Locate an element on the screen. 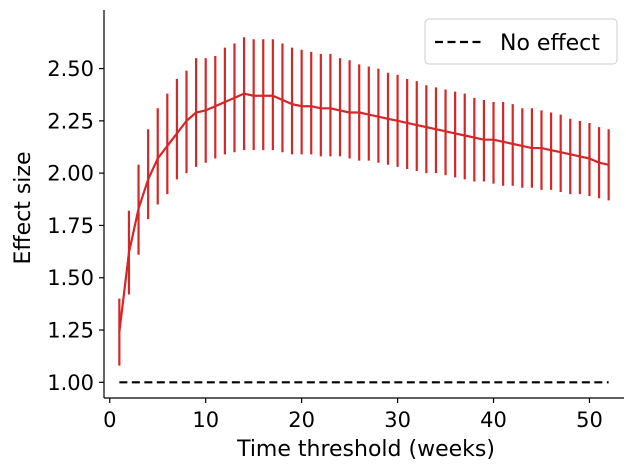  x-tick-label: 20 is located at coordinates (301, 420).